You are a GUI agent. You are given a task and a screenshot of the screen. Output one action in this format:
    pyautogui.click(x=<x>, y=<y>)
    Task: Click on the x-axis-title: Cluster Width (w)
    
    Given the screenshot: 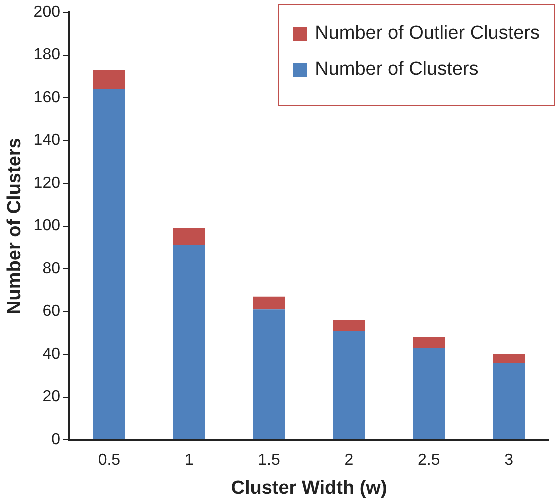 What is the action you would take?
    pyautogui.click(x=309, y=488)
    